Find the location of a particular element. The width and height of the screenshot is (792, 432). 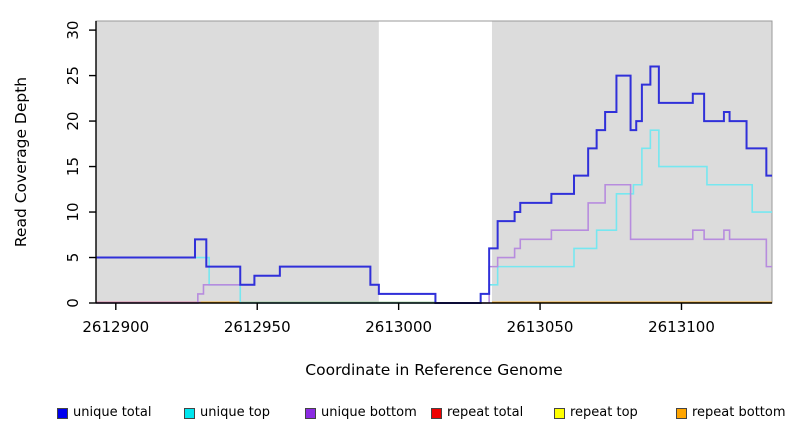

x-tick-label: 2613100 is located at coordinates (681, 327).